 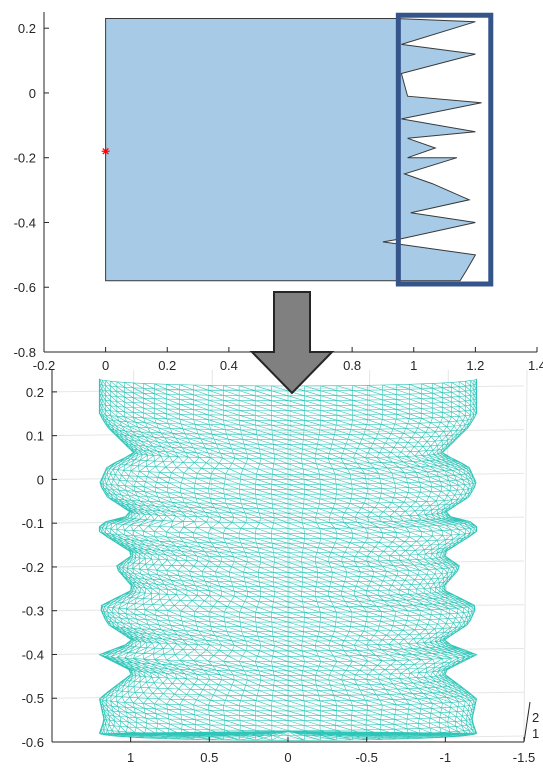 What do you see at coordinates (35, 436) in the screenshot?
I see `y-tick-label: 0.1` at bounding box center [35, 436].